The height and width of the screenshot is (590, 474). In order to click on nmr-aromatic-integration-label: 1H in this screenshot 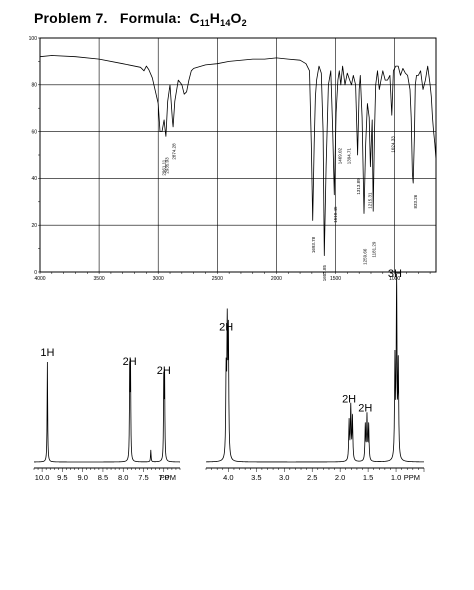, I will do `click(47, 353)`.